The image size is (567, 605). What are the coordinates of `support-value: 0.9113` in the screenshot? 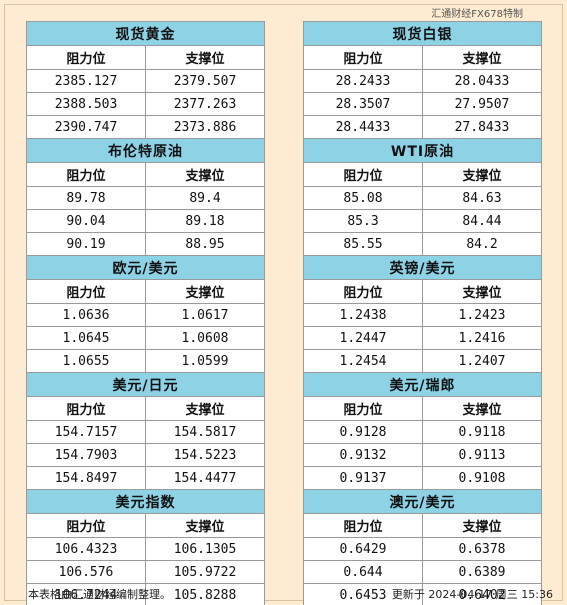 It's located at (482, 455).